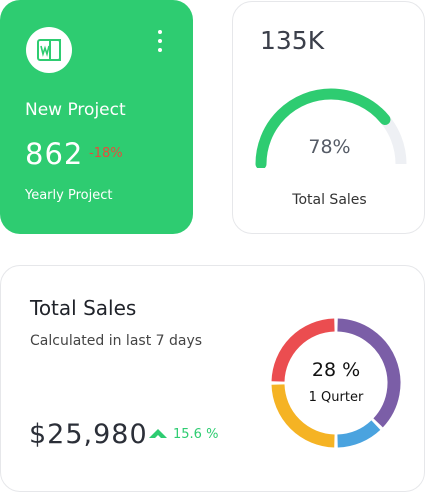  I want to click on sales-trend: 15.6 %, so click(183, 434).